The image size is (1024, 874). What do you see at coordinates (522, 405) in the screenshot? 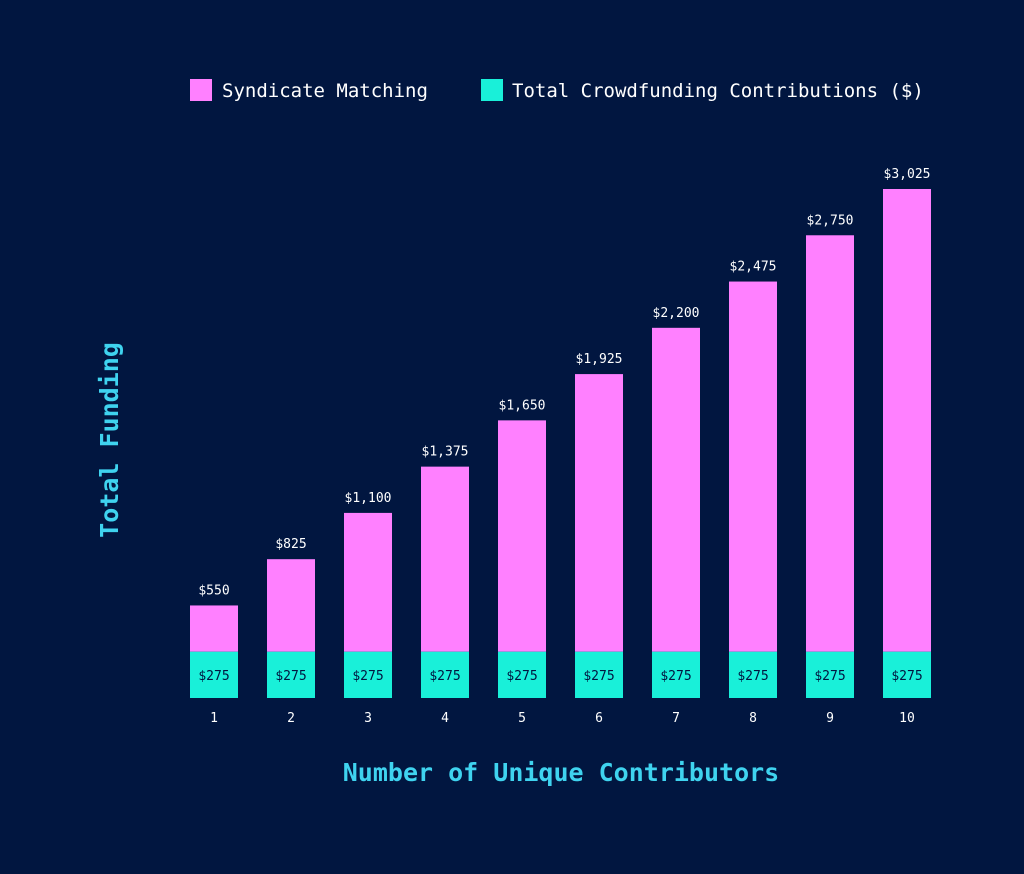
I see `bar-total-label: $1,650` at bounding box center [522, 405].